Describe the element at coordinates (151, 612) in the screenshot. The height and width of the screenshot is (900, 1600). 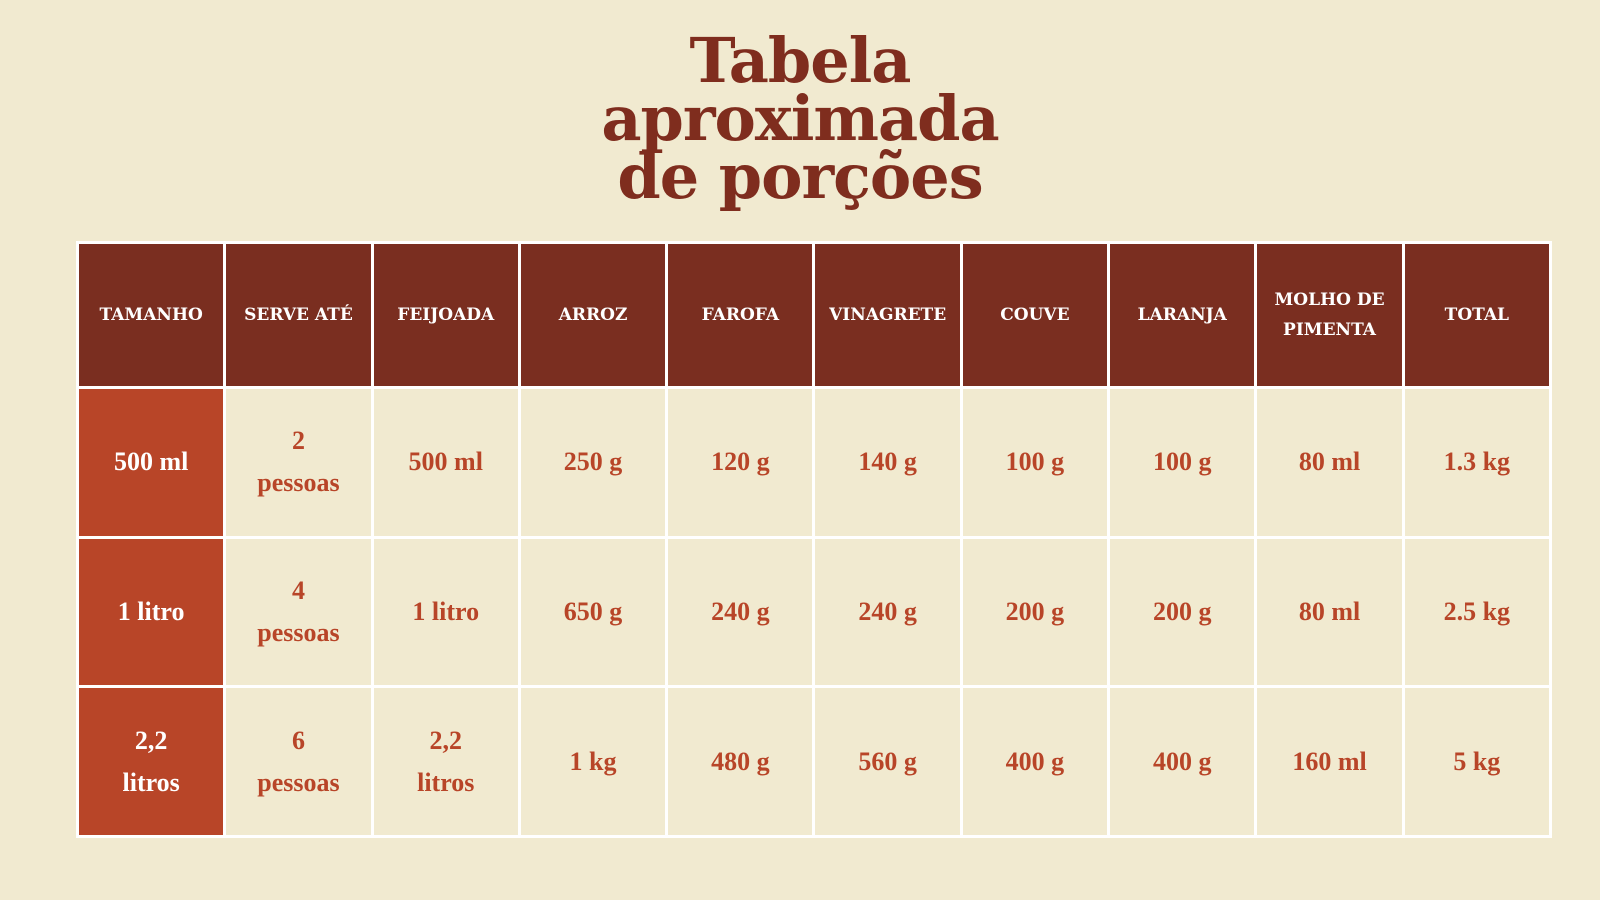
I see `size-cell: 1 litro` at that location.